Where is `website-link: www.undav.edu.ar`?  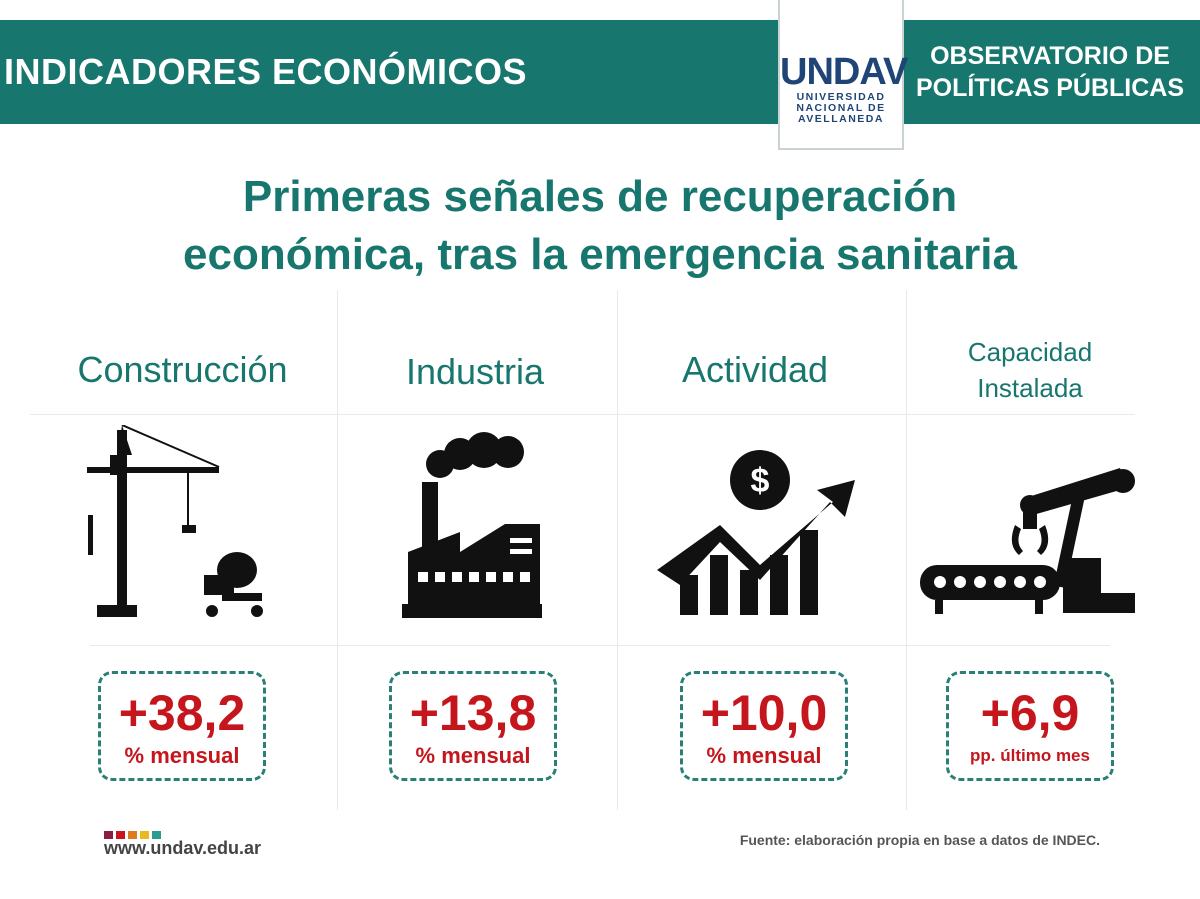
website-link: www.undav.edu.ar is located at coordinates (183, 848).